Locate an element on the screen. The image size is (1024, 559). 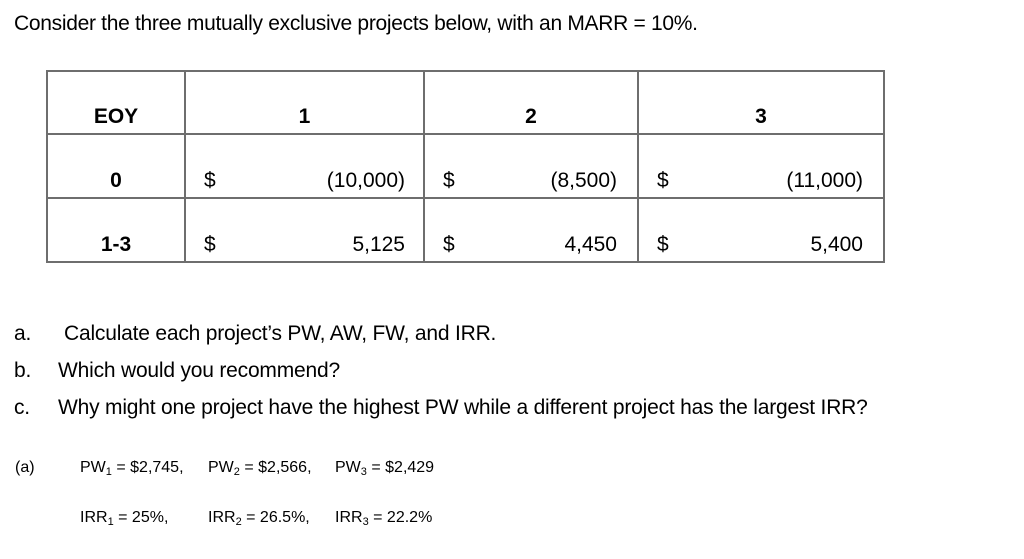
cash-flow-cell: $ (11,000) is located at coordinates (761, 166).